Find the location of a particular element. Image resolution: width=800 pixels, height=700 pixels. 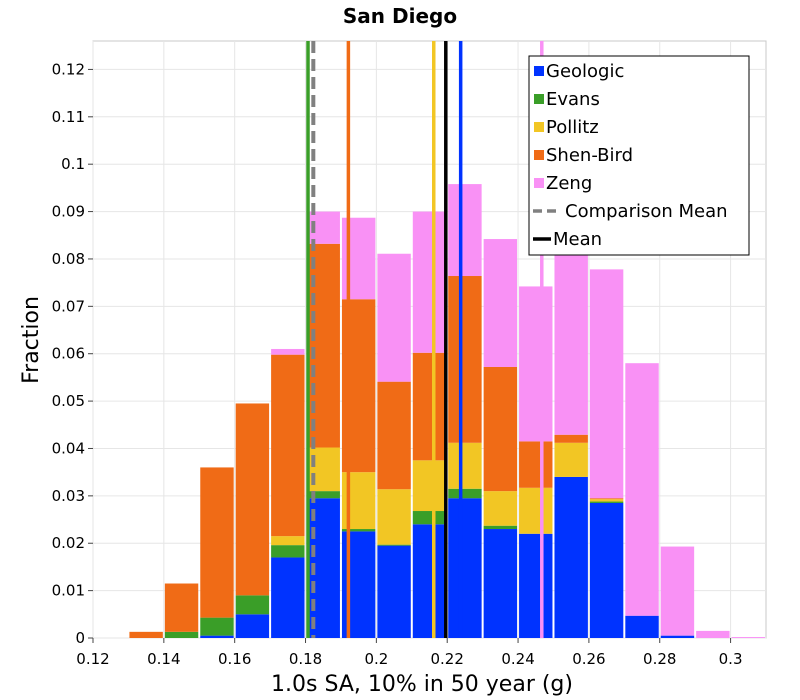

x-tick-label-6: 0.24 is located at coordinates (517, 659).